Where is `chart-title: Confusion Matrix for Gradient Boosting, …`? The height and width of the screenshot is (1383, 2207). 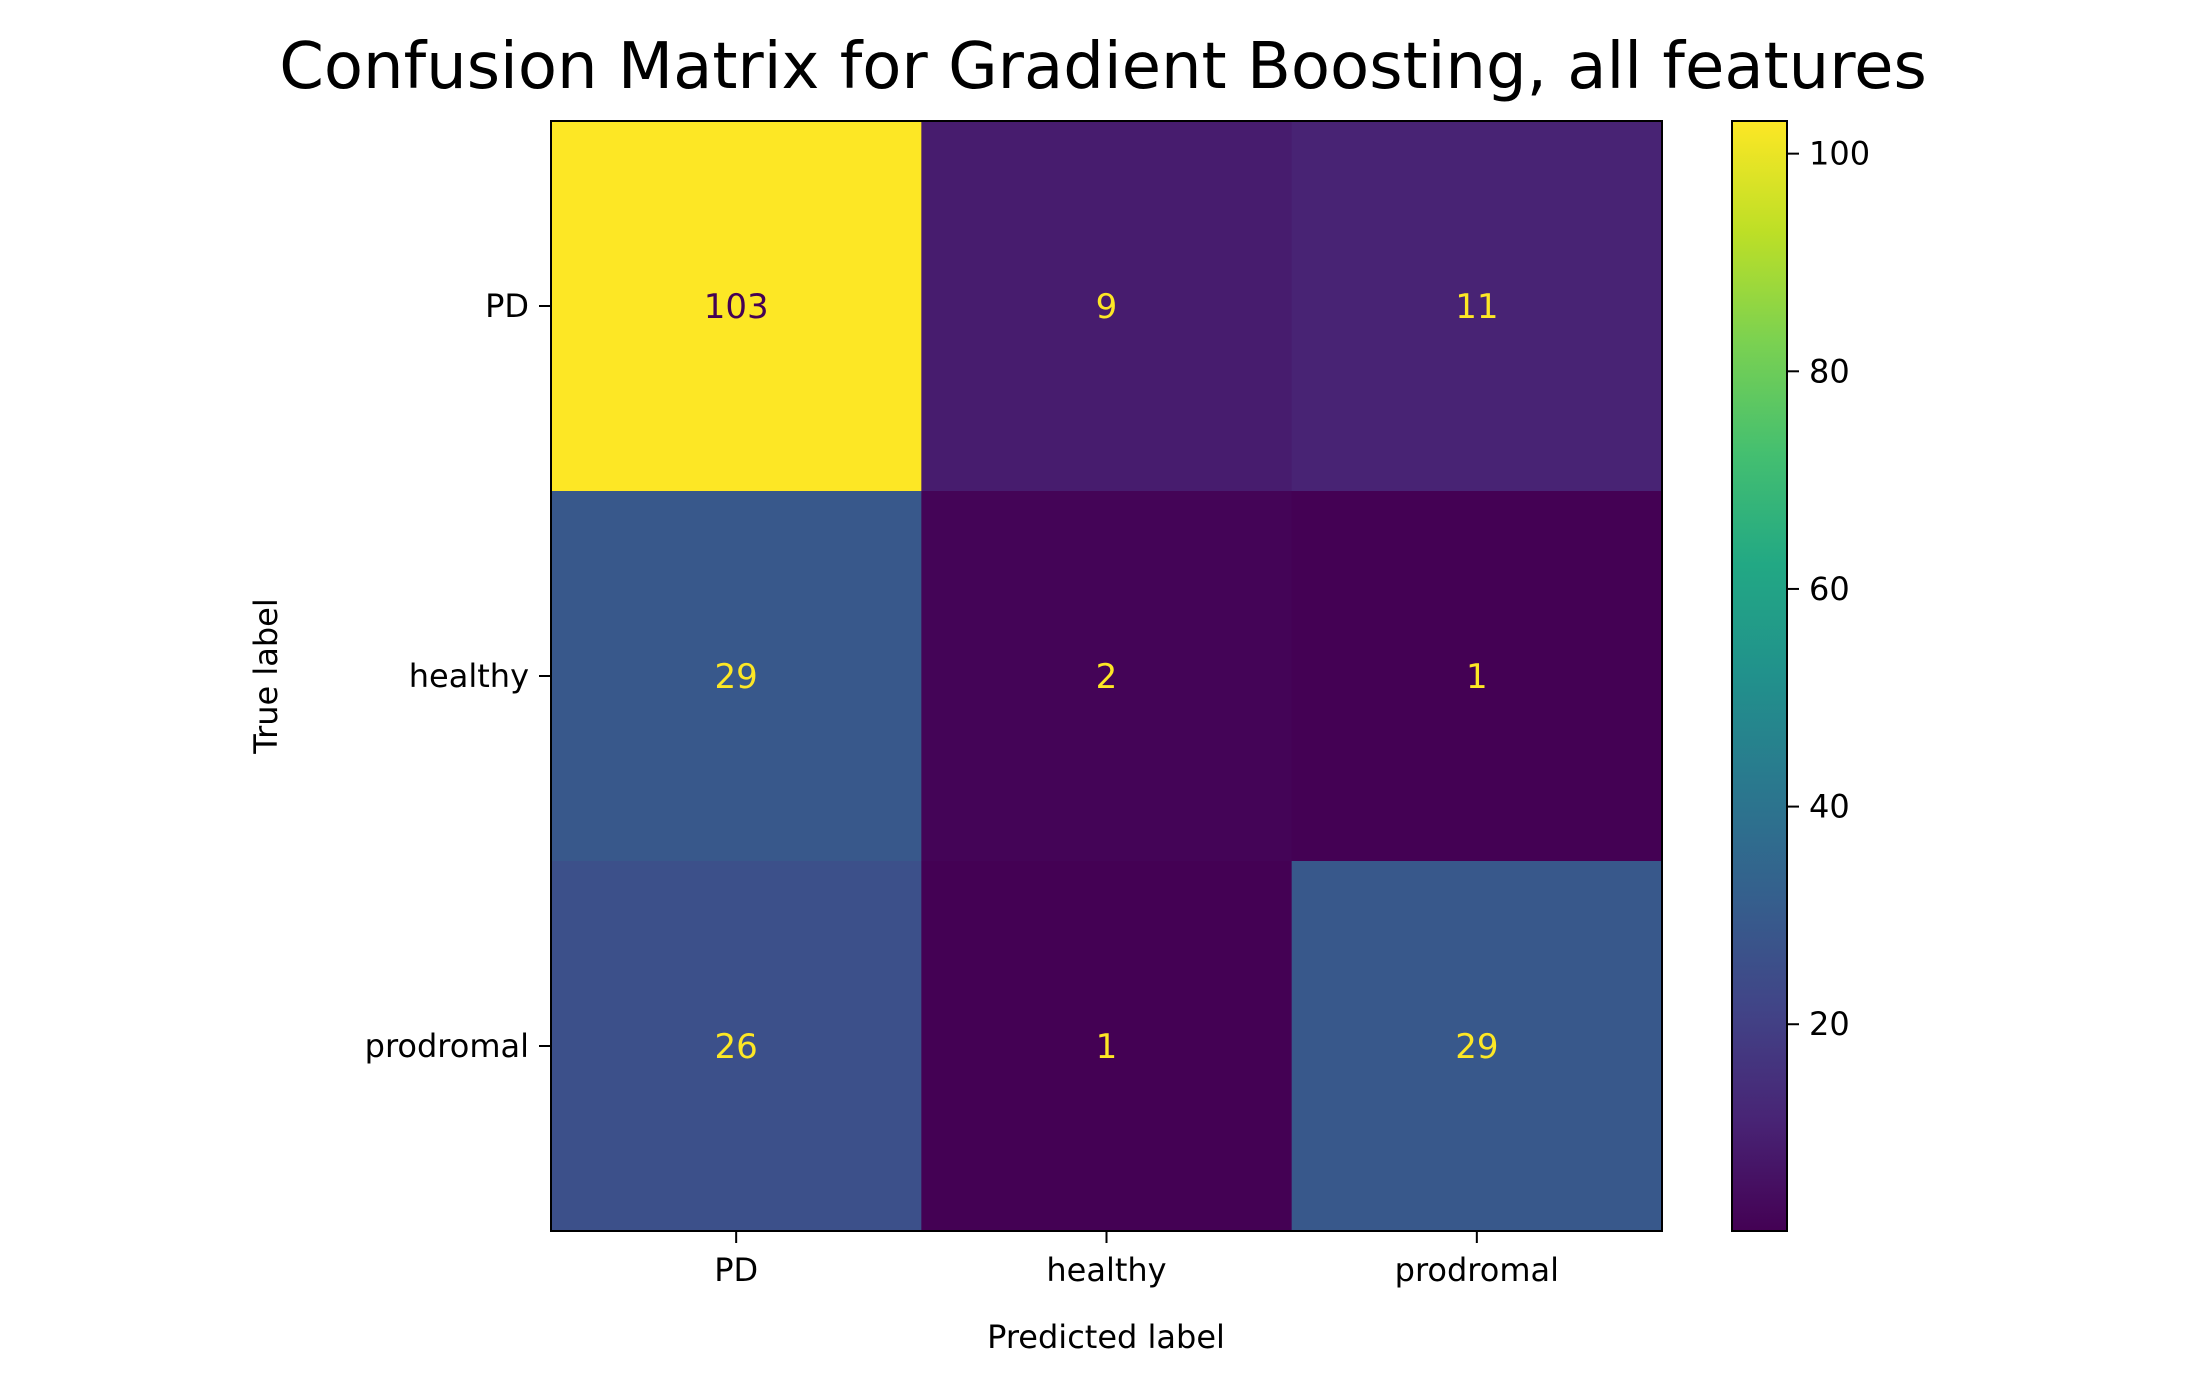
chart-title: Confusion Matrix for Gradient Boosting, … is located at coordinates (1103, 67).